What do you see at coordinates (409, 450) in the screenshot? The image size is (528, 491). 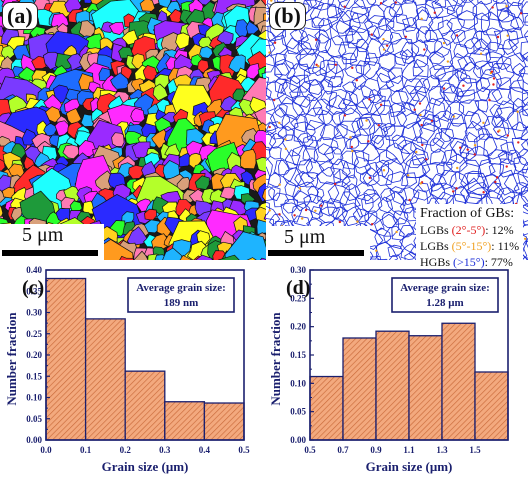 I see `x-tick-label: 1.1` at bounding box center [409, 450].